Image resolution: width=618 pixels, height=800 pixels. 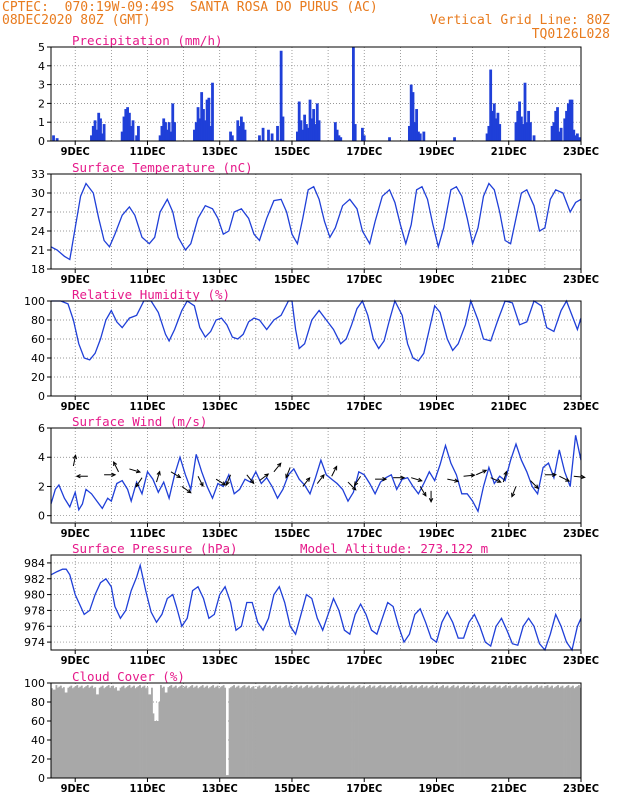 What do you see at coordinates (147, 660) in the screenshot?
I see `pres-xtick-label: 11DEC` at bounding box center [147, 660].